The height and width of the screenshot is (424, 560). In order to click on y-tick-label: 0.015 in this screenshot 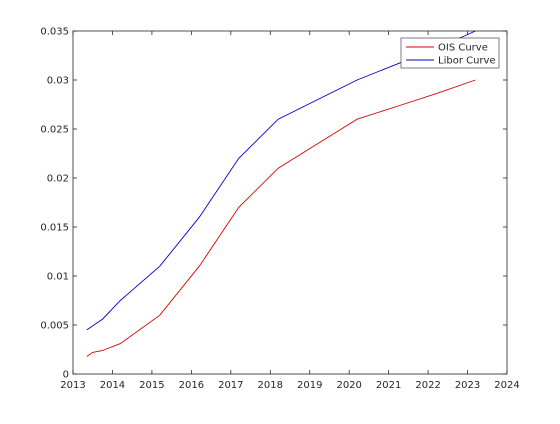, I will do `click(54, 228)`.